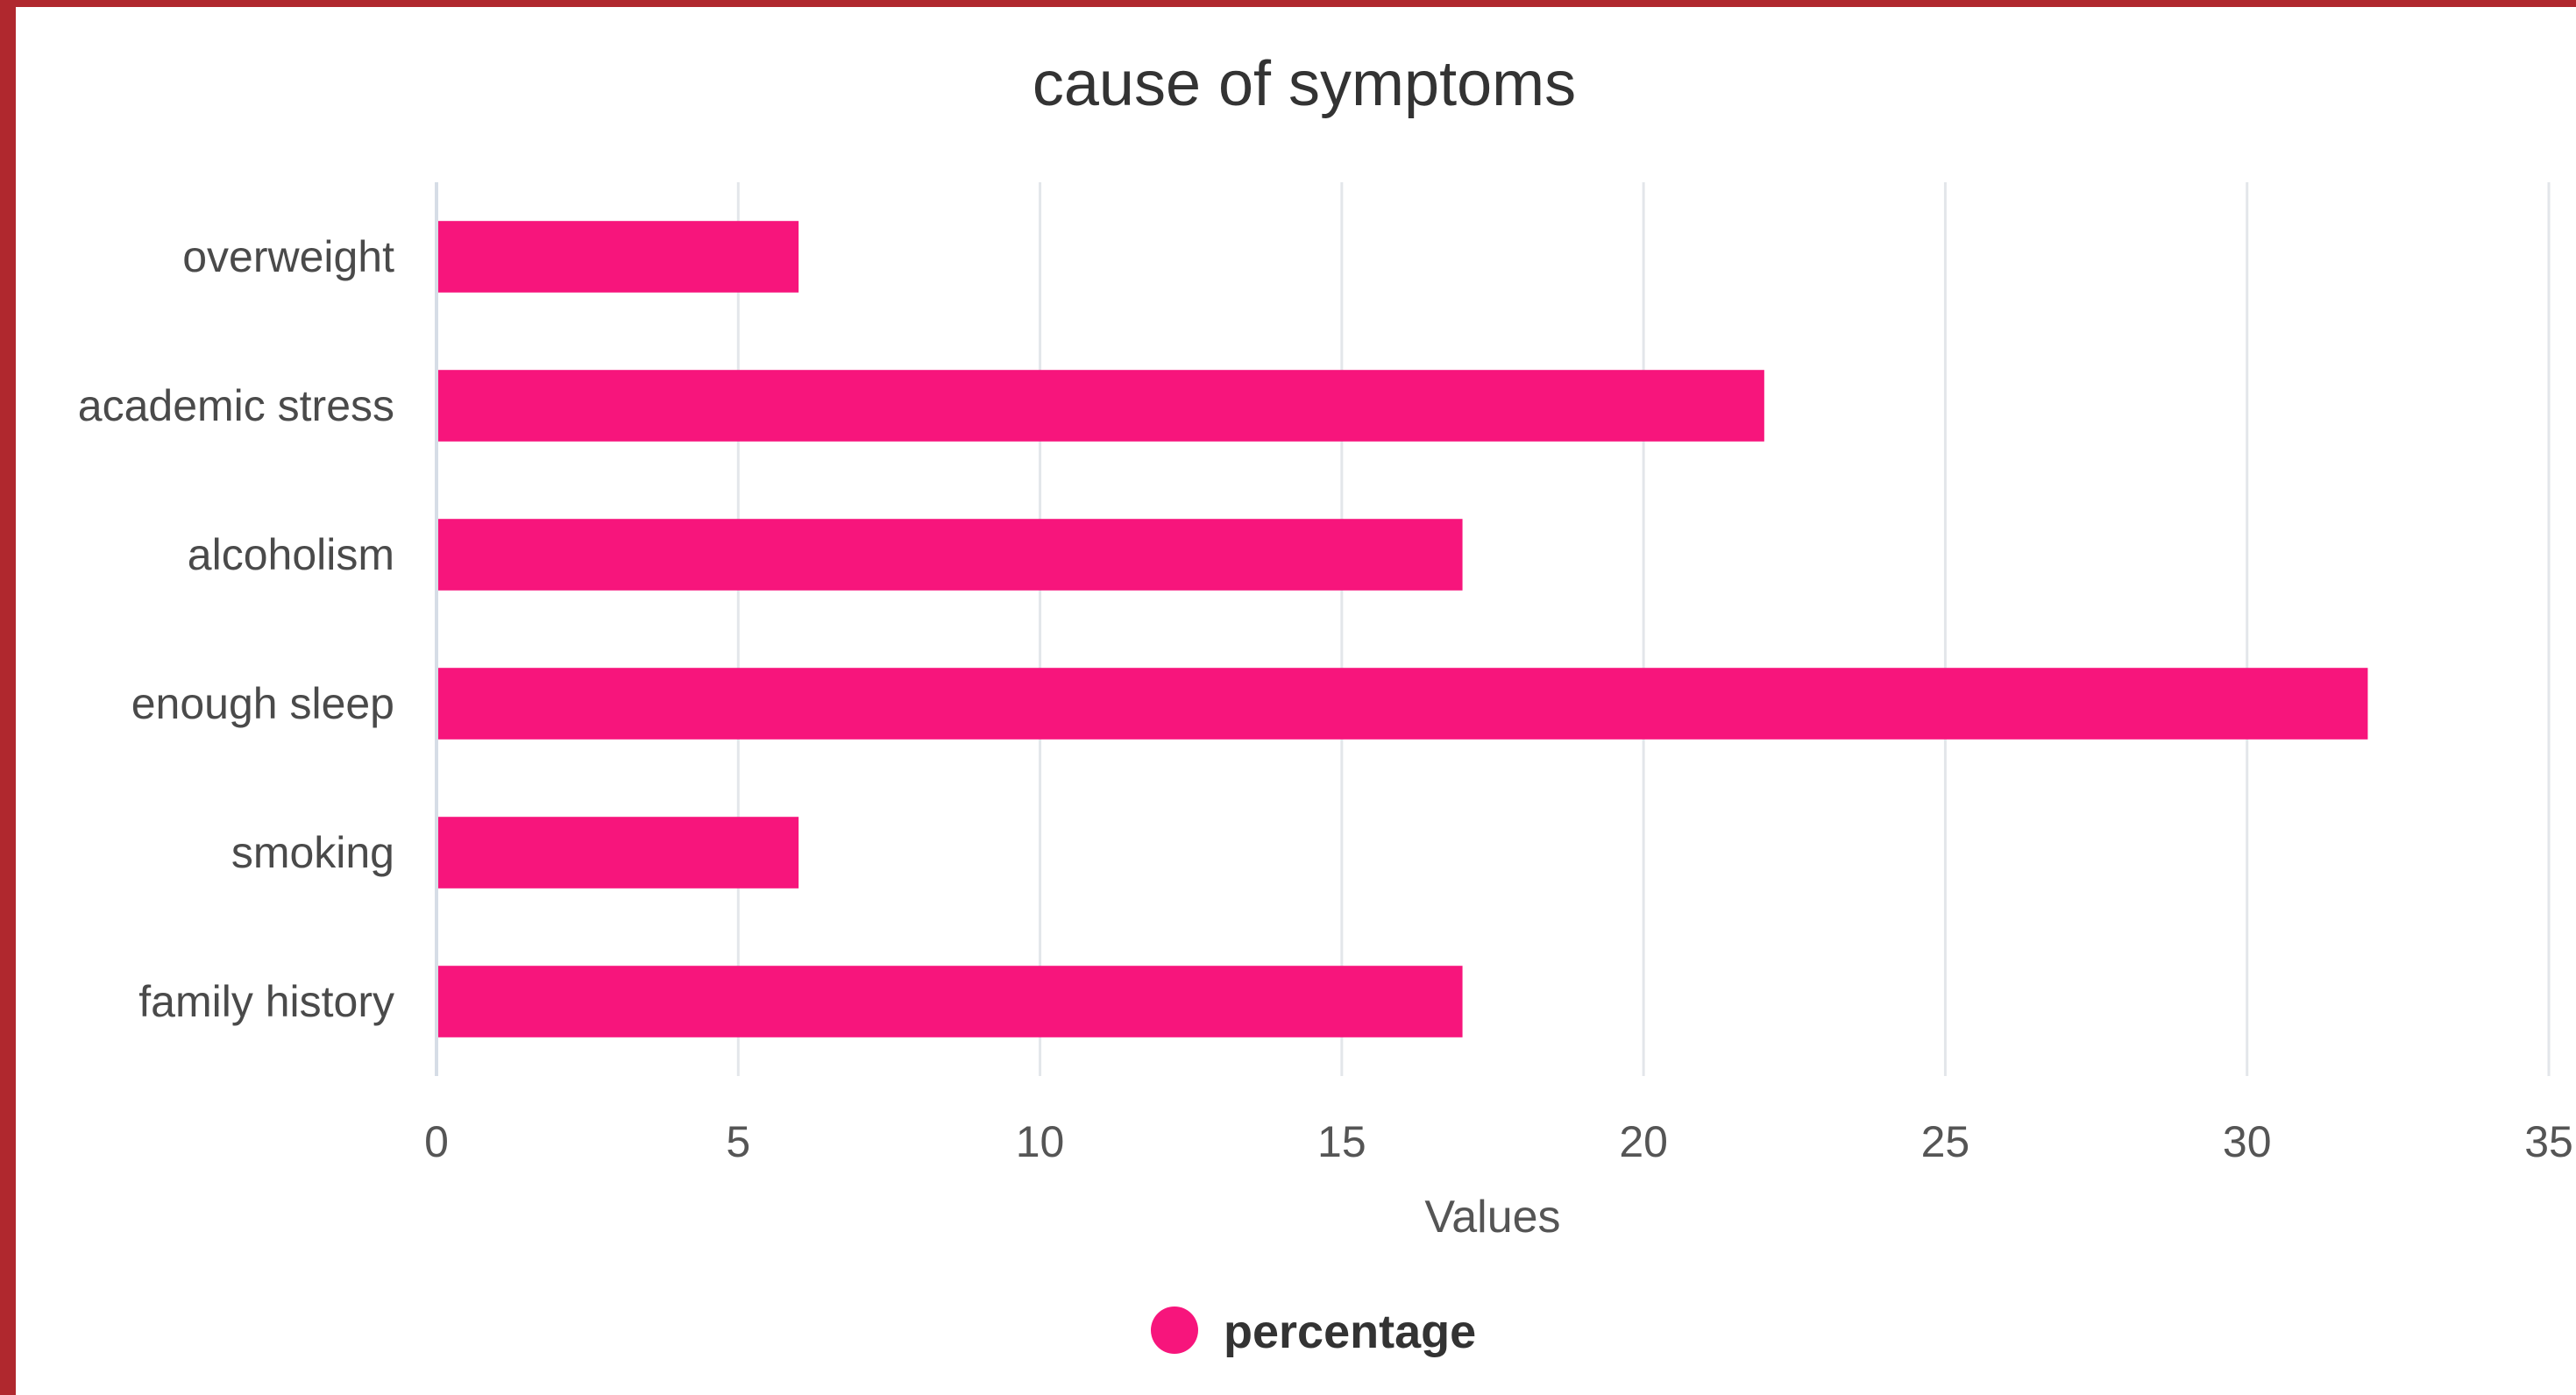  I want to click on x-tick-label: 20, so click(1644, 1141).